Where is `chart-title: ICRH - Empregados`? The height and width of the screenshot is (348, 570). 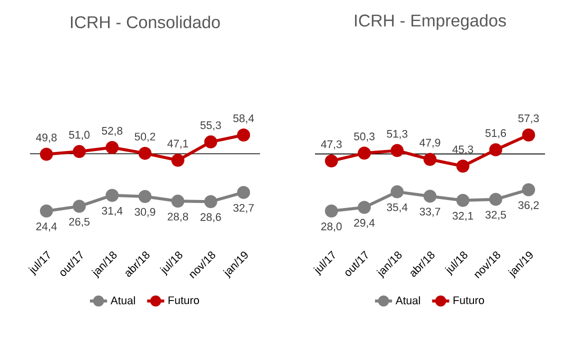
chart-title: ICRH - Empregados is located at coordinates (430, 22).